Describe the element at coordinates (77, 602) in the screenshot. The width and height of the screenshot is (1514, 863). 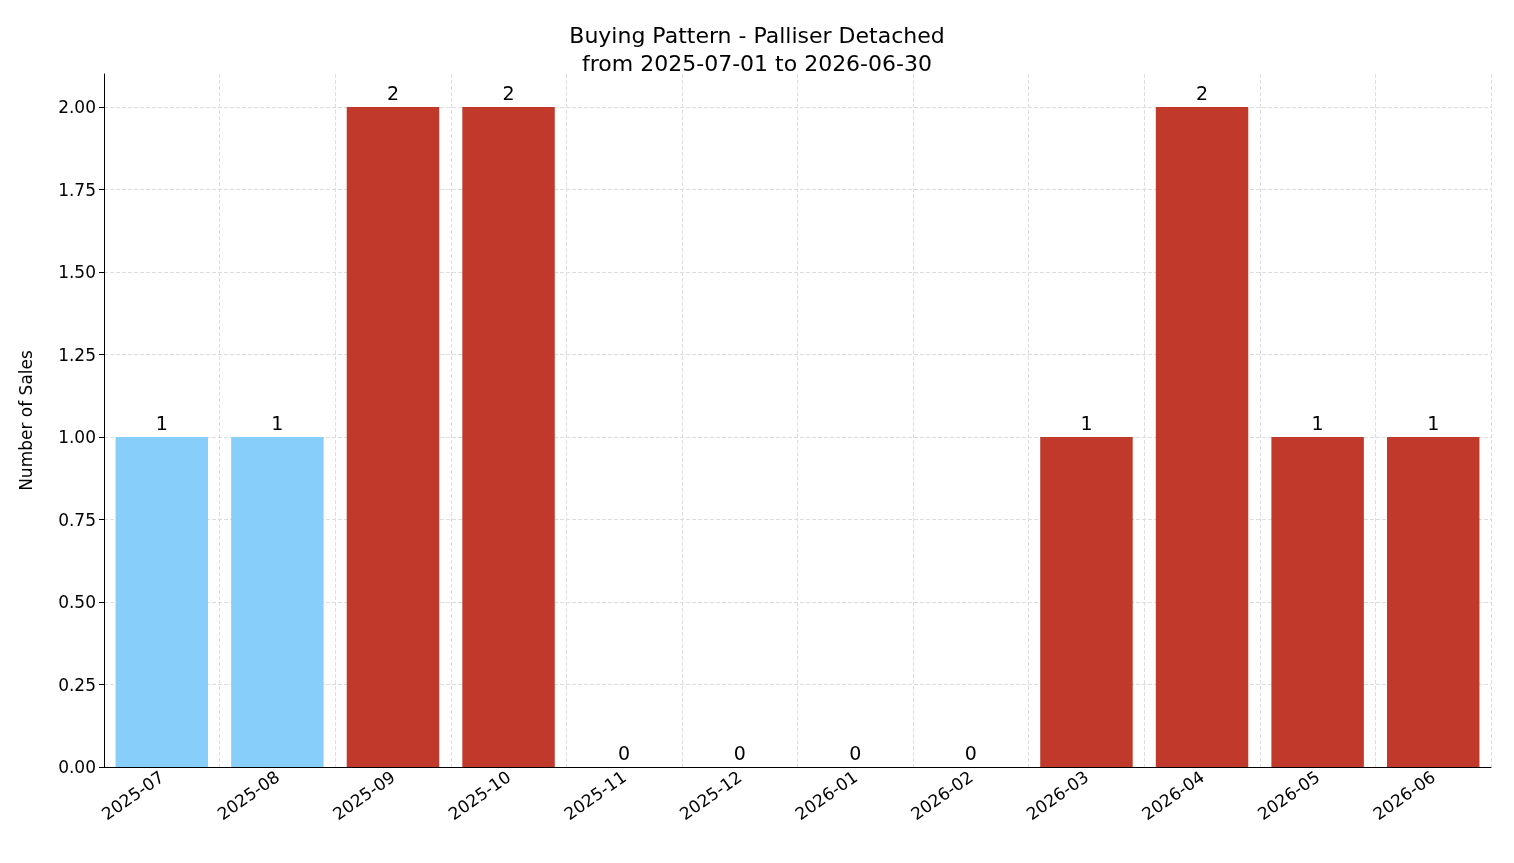
I see `y-tick-label: 0.50` at that location.